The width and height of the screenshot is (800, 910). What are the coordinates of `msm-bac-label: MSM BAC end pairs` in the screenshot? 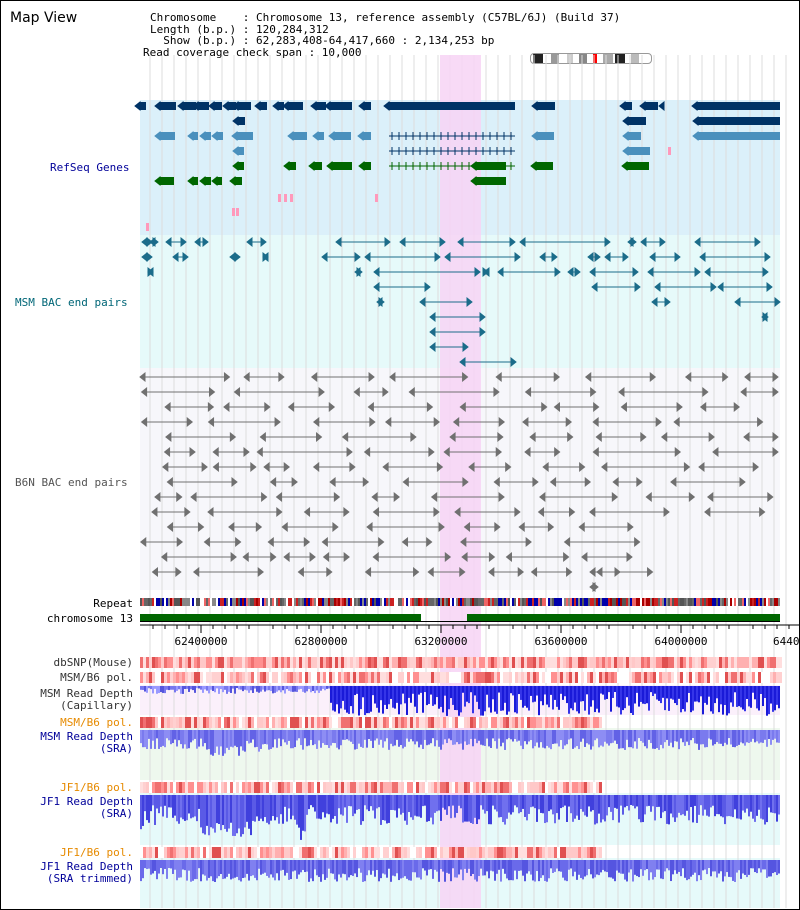 It's located at (71, 302).